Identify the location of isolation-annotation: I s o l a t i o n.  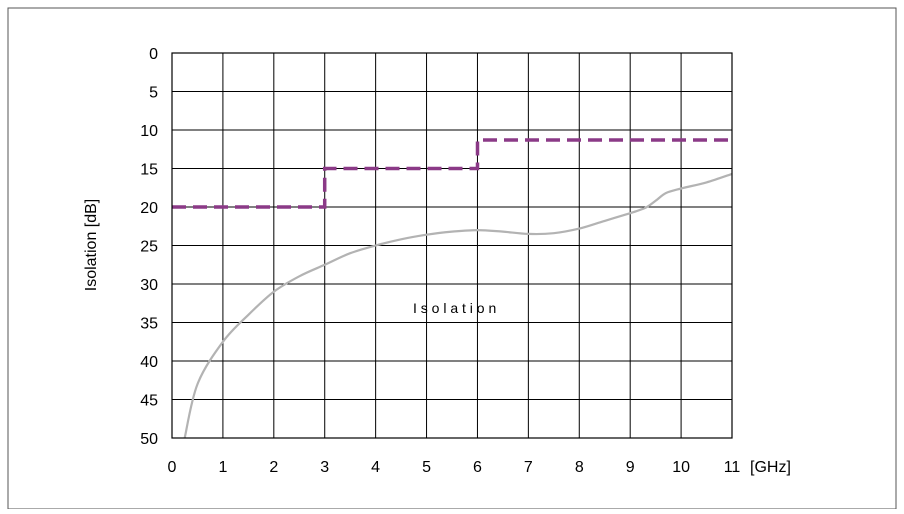
(454, 308).